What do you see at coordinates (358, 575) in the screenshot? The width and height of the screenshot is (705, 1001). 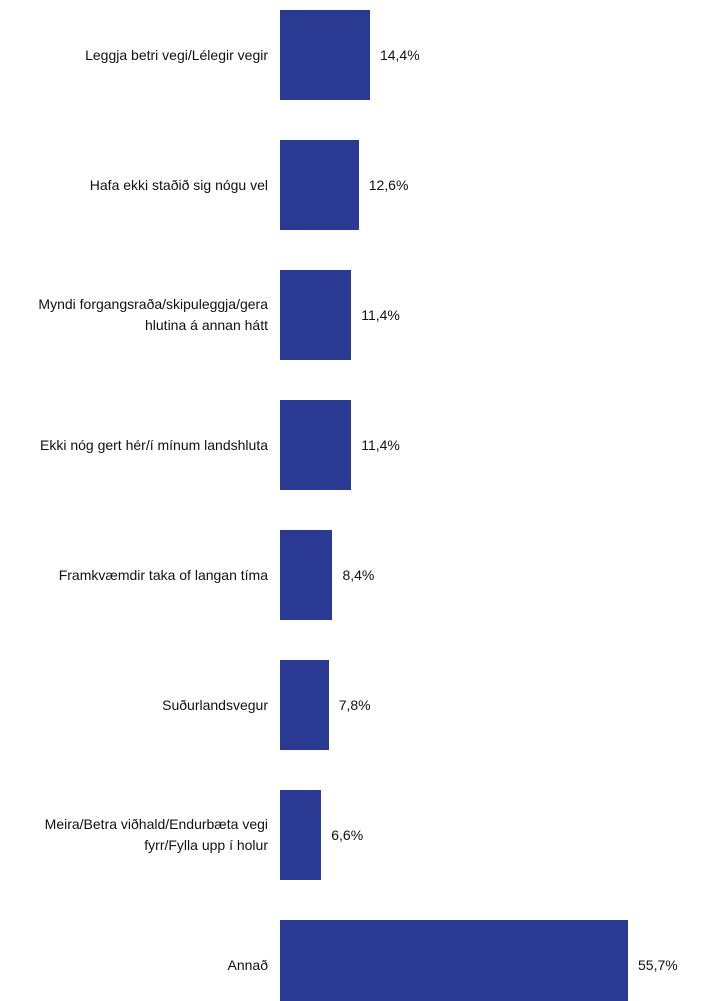 I see `value-label: 8,4%` at bounding box center [358, 575].